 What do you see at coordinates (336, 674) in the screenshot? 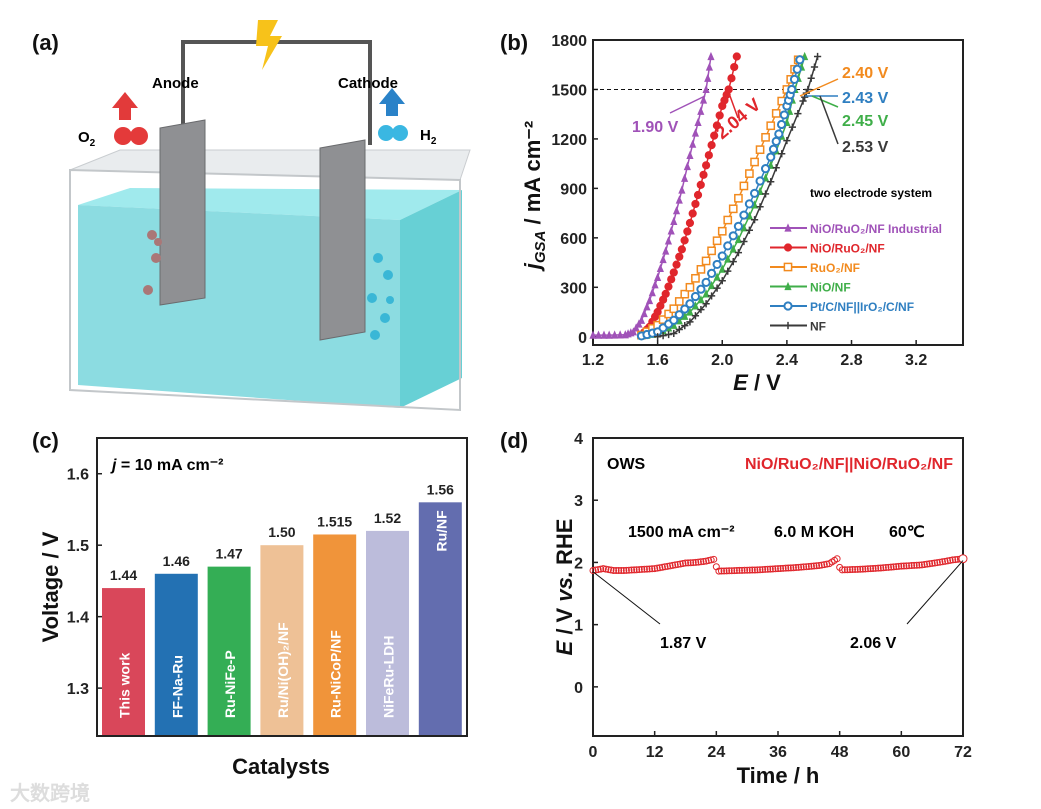
I see `bar-category-label: Ru-NiCoP/NF` at bounding box center [336, 674].